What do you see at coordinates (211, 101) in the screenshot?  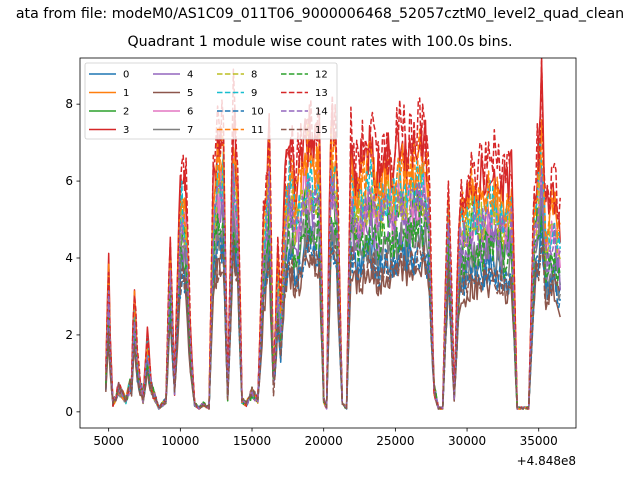 I see `legend-frame` at bounding box center [211, 101].